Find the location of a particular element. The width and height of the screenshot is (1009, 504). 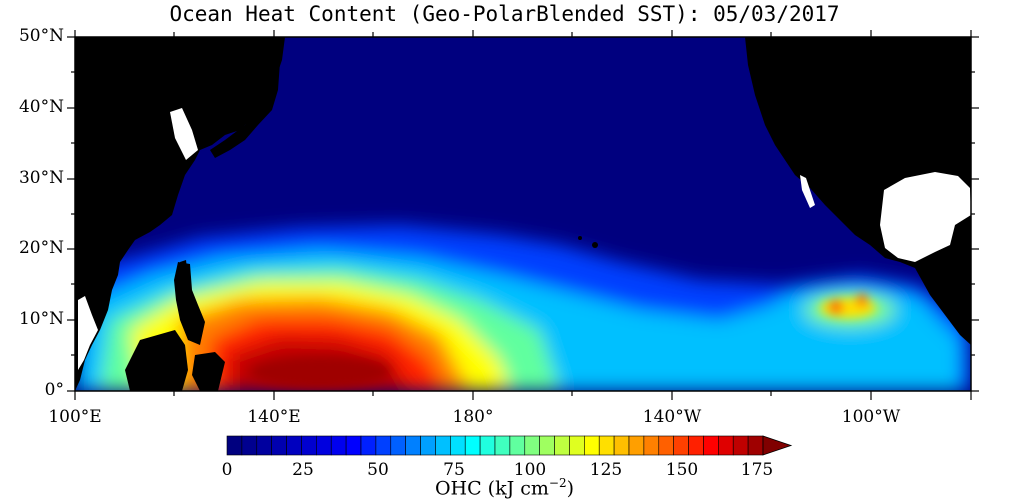

colorbar-label-main: OHC (kJ cm is located at coordinates (491, 488).